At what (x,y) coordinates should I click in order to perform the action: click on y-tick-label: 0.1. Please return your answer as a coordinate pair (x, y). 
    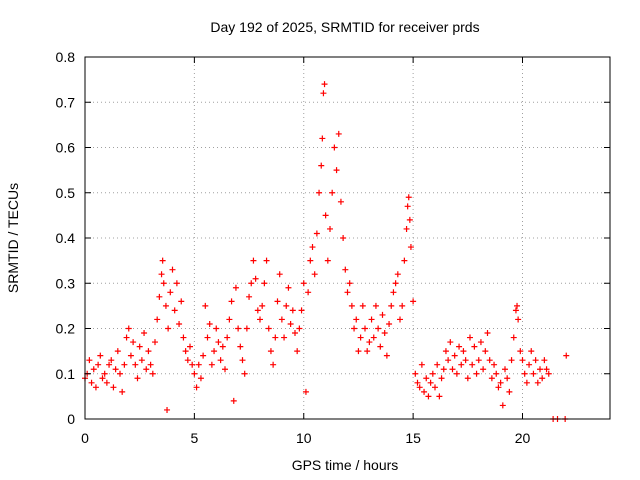
    Looking at the image, I should click on (66, 374).